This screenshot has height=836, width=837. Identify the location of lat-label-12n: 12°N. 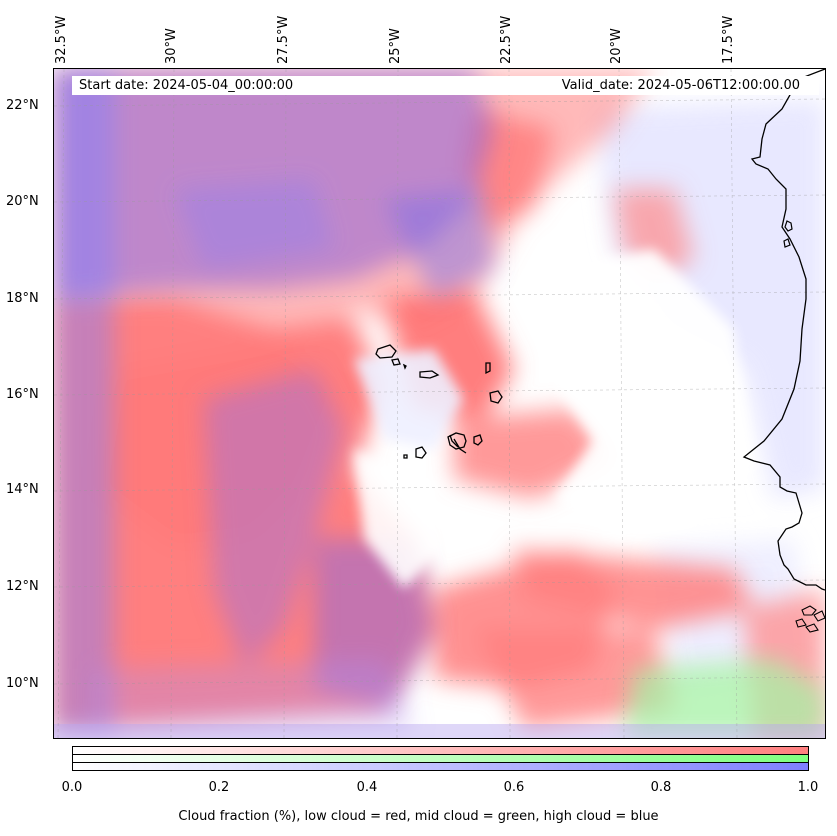
(22, 586).